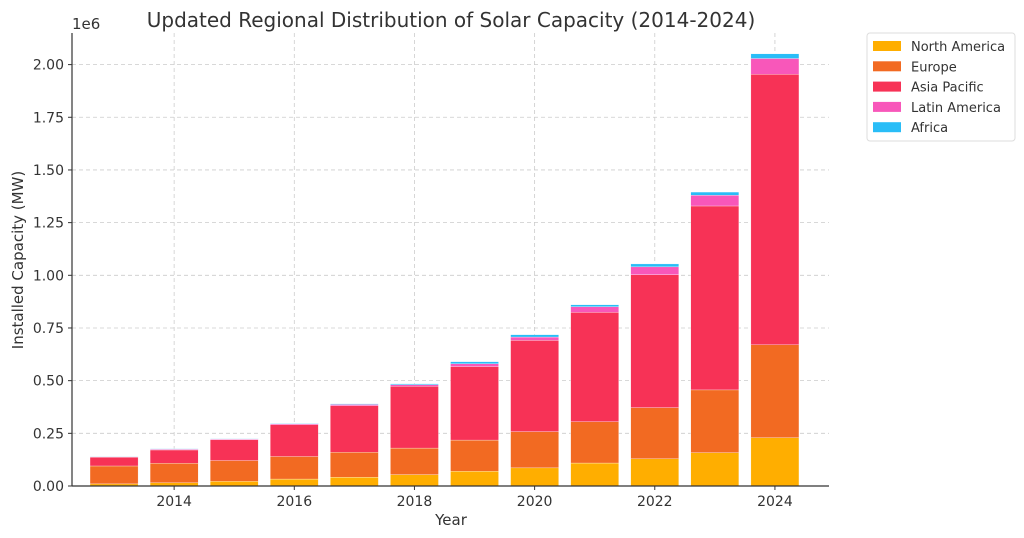 The width and height of the screenshot is (1024, 538). Describe the element at coordinates (86, 24) in the screenshot. I see `y-offset-label: 1e6` at that location.